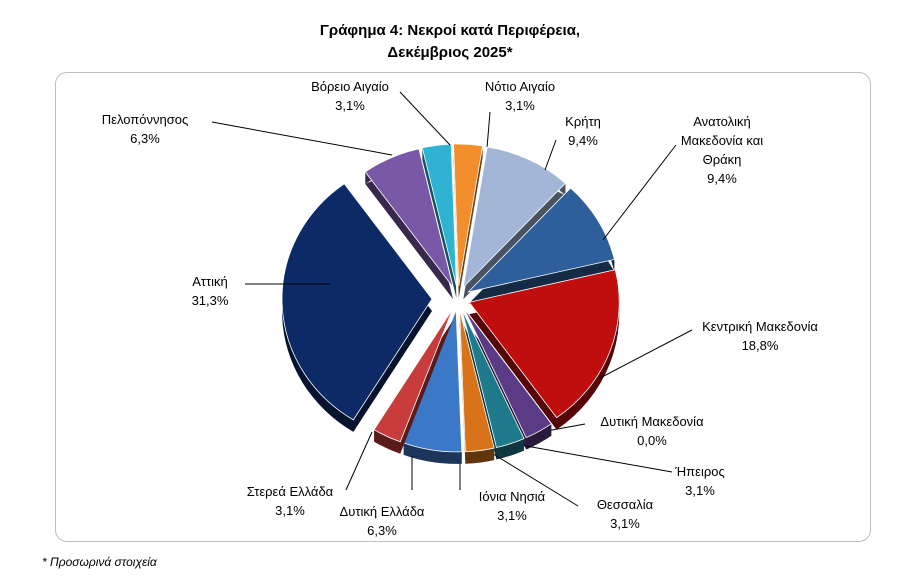 Image resolution: width=900 pixels, height=583 pixels. I want to click on slice-label-name: Πελοπόννησος, so click(145, 119).